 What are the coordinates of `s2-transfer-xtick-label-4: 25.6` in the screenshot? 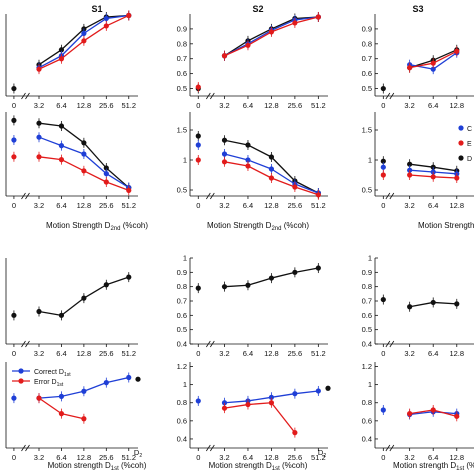 It's located at (295, 457).